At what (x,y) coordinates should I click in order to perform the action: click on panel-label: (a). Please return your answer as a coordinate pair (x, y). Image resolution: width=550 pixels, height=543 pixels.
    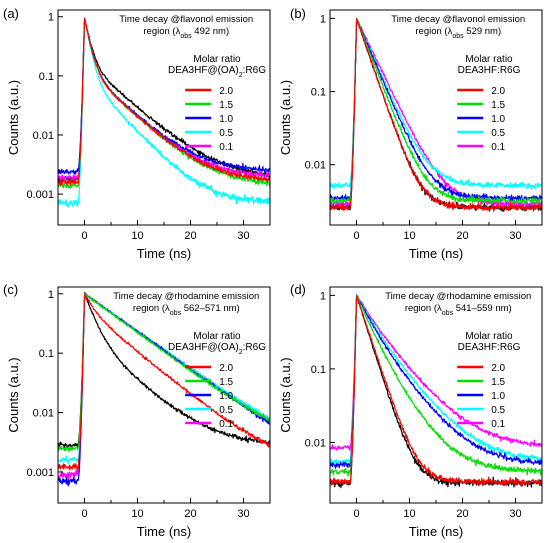
    Looking at the image, I should click on (11, 13).